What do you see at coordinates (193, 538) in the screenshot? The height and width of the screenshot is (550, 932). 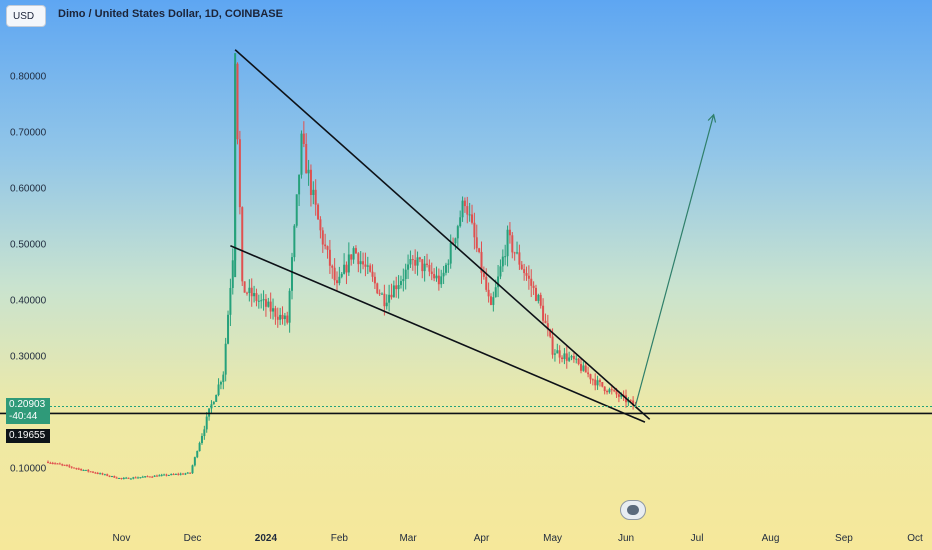 I see `x-tick-label: Dec` at bounding box center [193, 538].